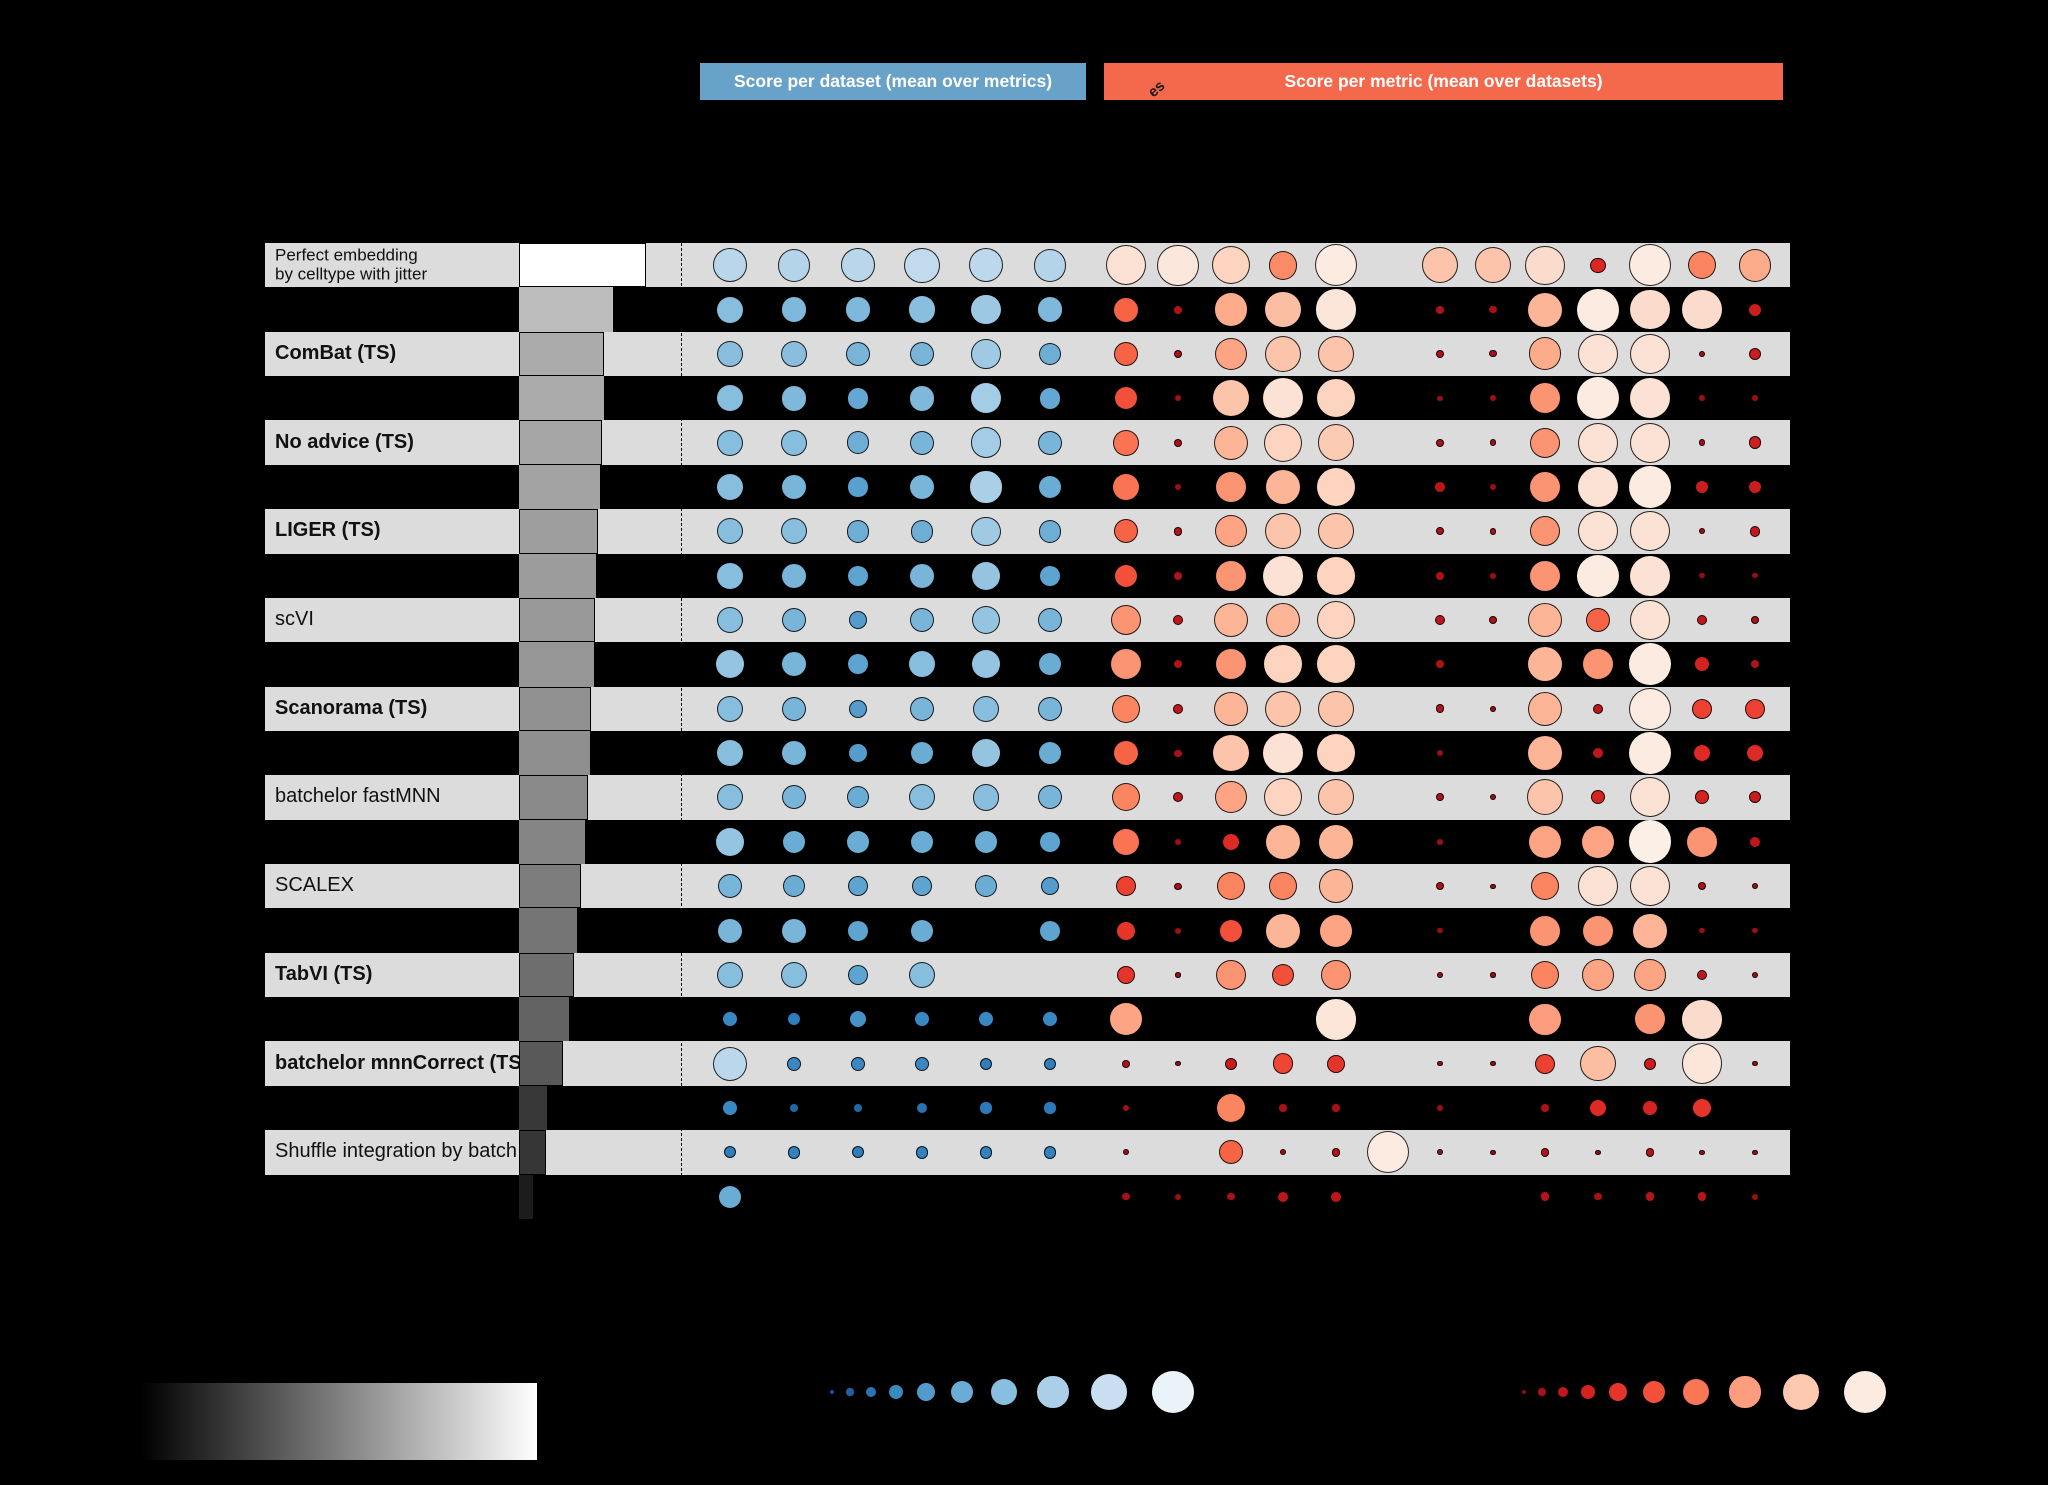  What do you see at coordinates (1027, 797) in the screenshot?
I see `method-row: batchelor fastMNN` at bounding box center [1027, 797].